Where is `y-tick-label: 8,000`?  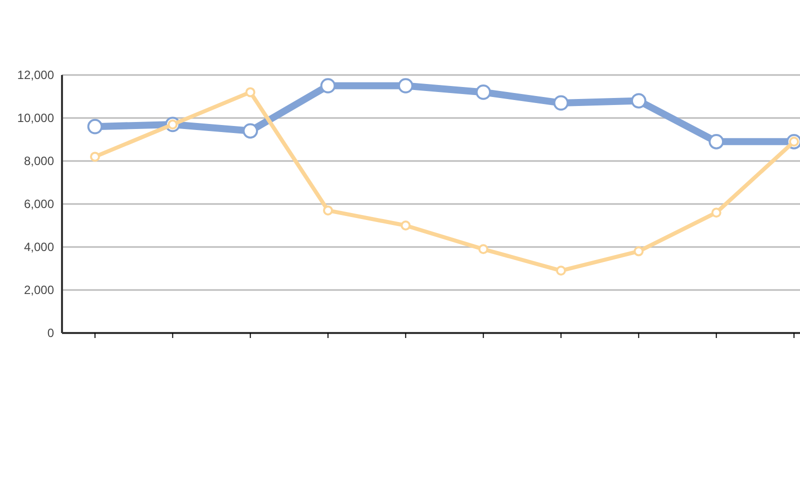
y-tick-label: 8,000 is located at coordinates (39, 161).